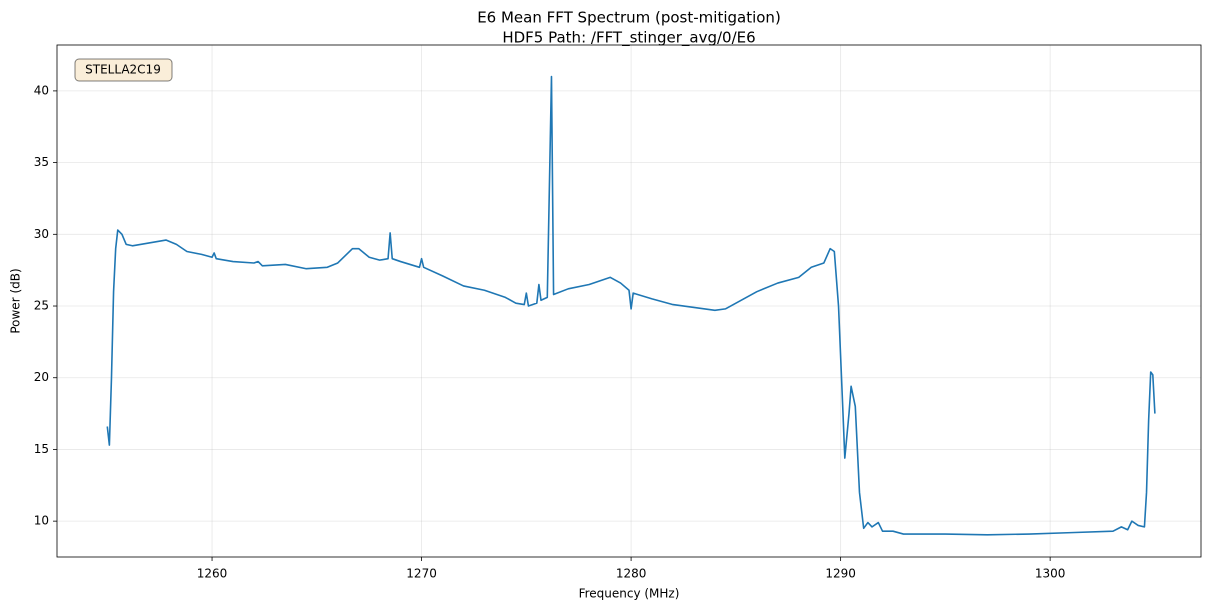 The width and height of the screenshot is (1211, 611). I want to click on y-tick-label: 20, so click(41, 377).